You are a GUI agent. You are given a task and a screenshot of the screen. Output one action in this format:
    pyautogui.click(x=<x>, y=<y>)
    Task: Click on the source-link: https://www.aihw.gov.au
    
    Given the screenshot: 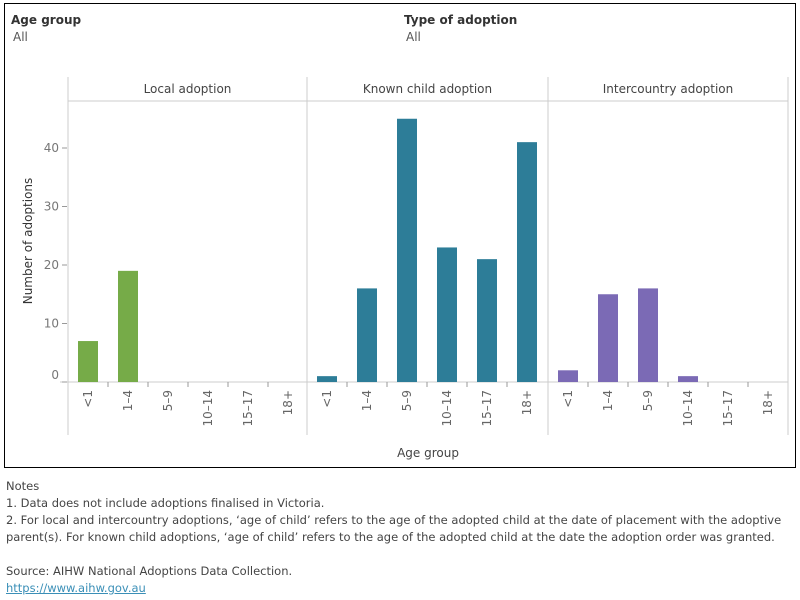 What is the action you would take?
    pyautogui.click(x=76, y=588)
    